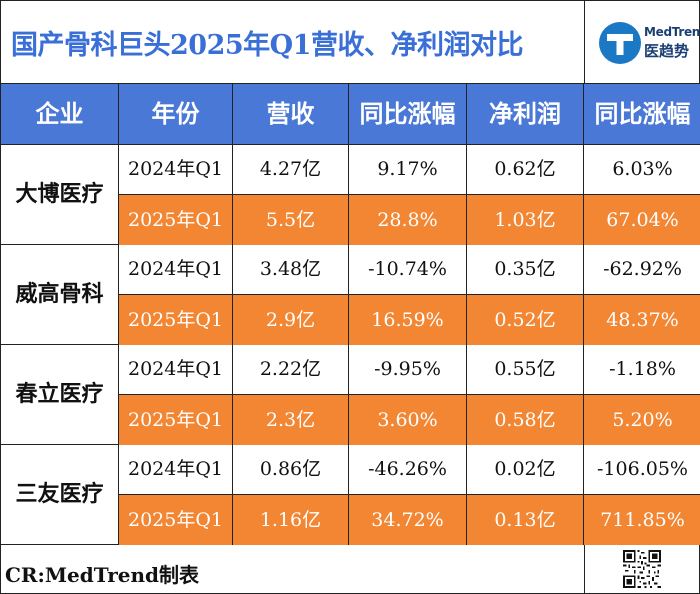 The height and width of the screenshot is (594, 700). I want to click on revenue-cell: 0.86亿, so click(291, 469).